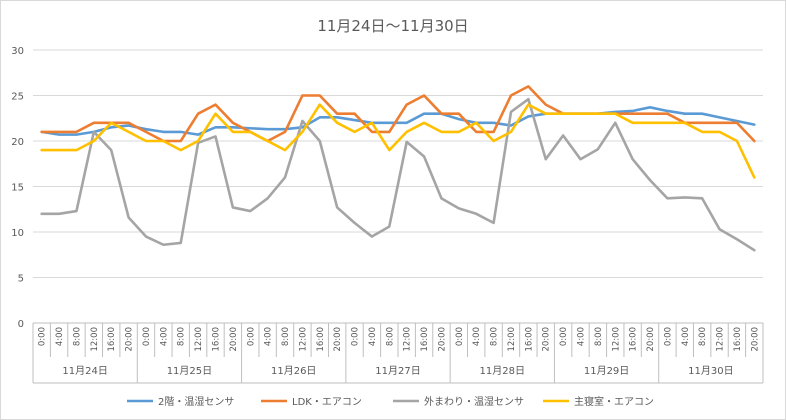 The height and width of the screenshot is (420, 786). Describe the element at coordinates (17, 51) in the screenshot. I see `y-tick-label: 30` at that location.